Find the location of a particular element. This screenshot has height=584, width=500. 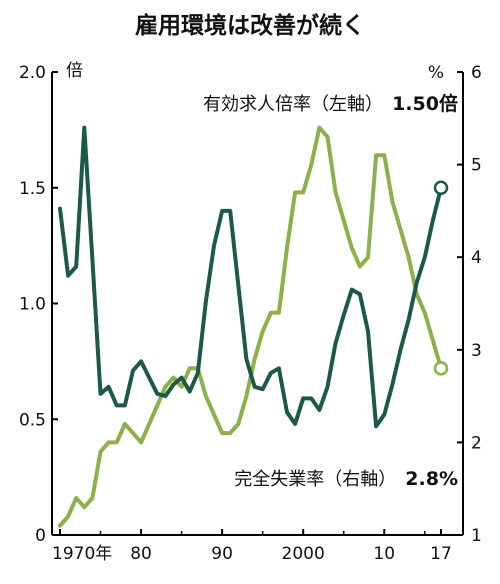

right-tick-label: 4 is located at coordinates (476, 258).